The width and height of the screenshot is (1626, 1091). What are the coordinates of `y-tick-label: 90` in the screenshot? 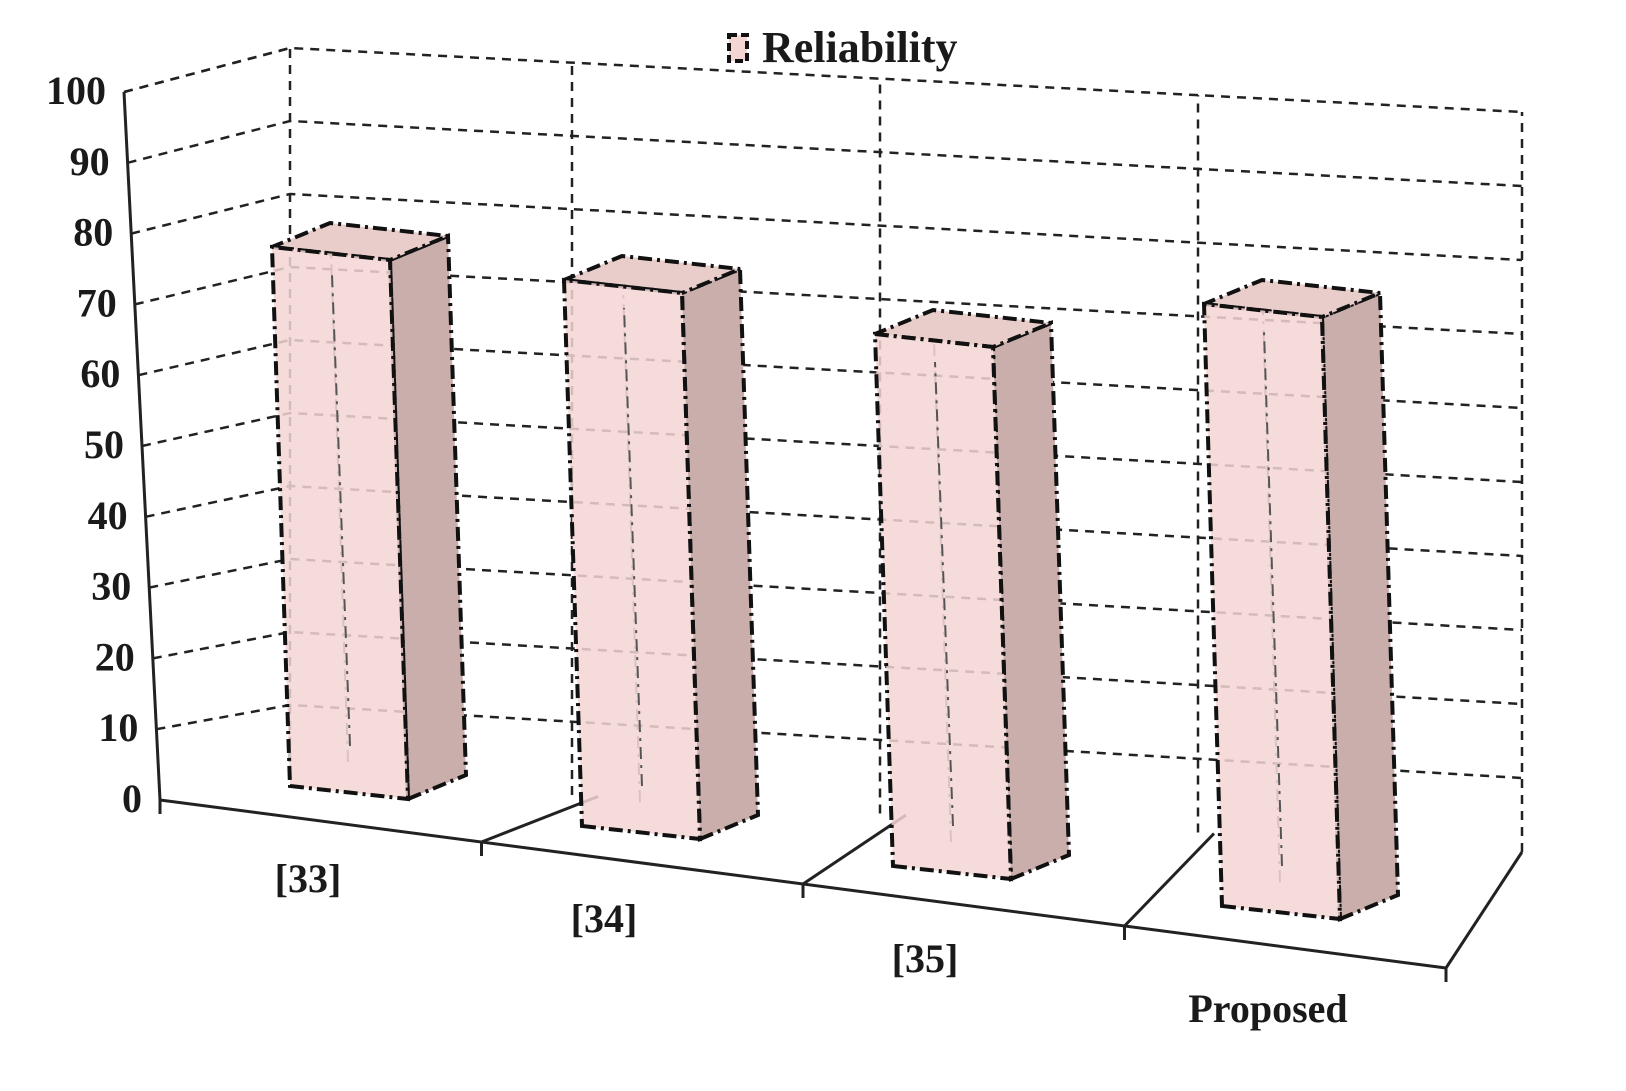 It's located at (90, 161).